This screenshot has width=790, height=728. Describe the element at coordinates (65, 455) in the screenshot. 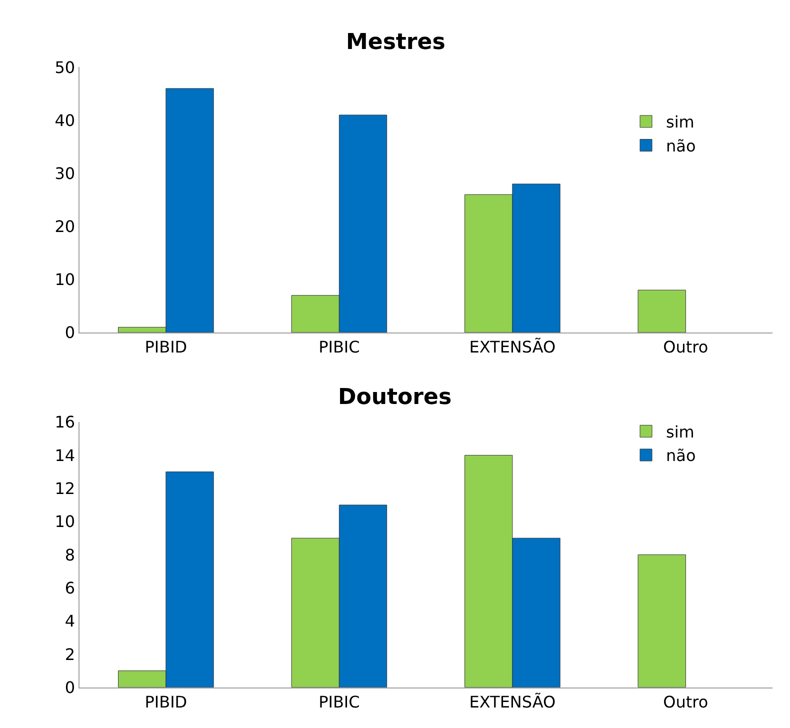

I see `y-tick-label: 14` at that location.